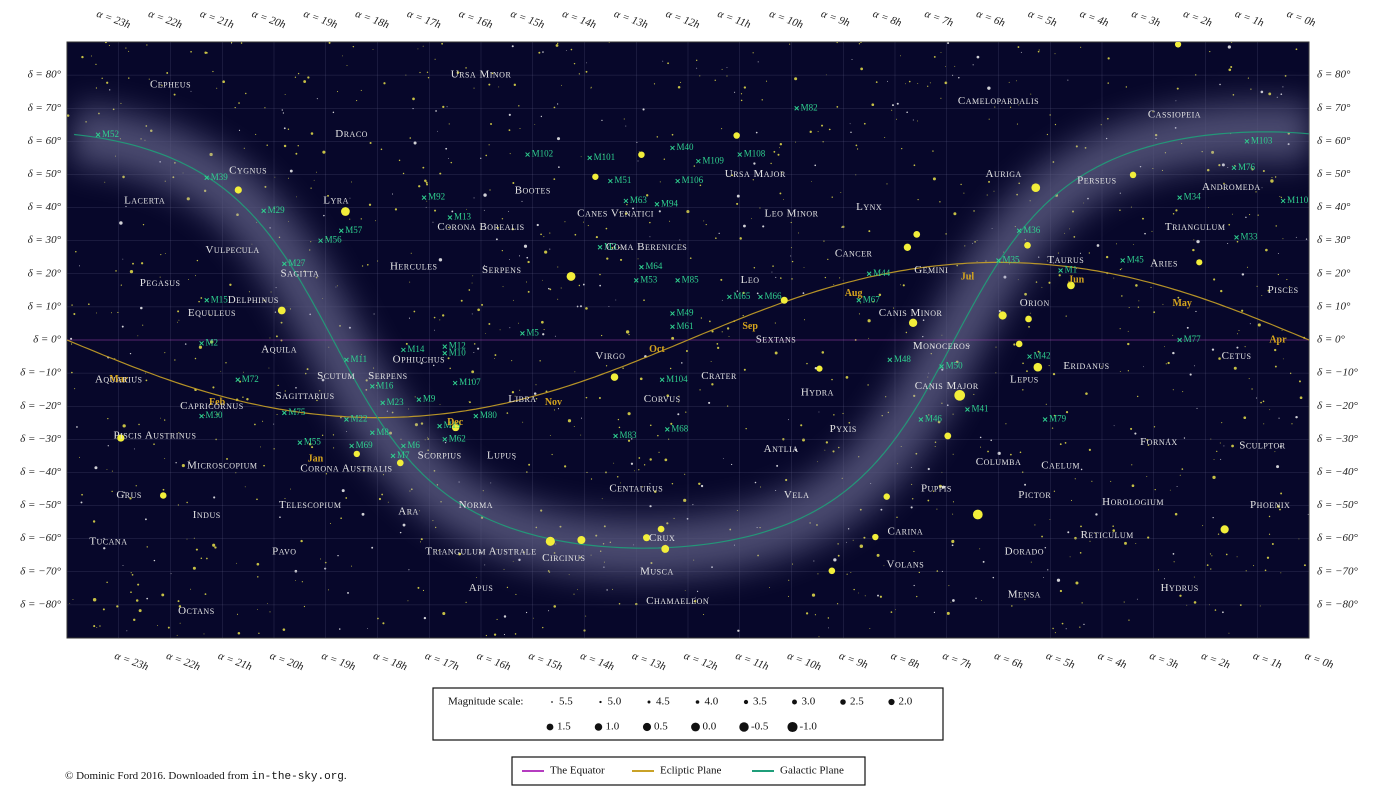 This screenshot has width=1382, height=789. Describe the element at coordinates (809, 727) in the screenshot. I see `magnitude-label: -1.0` at that location.